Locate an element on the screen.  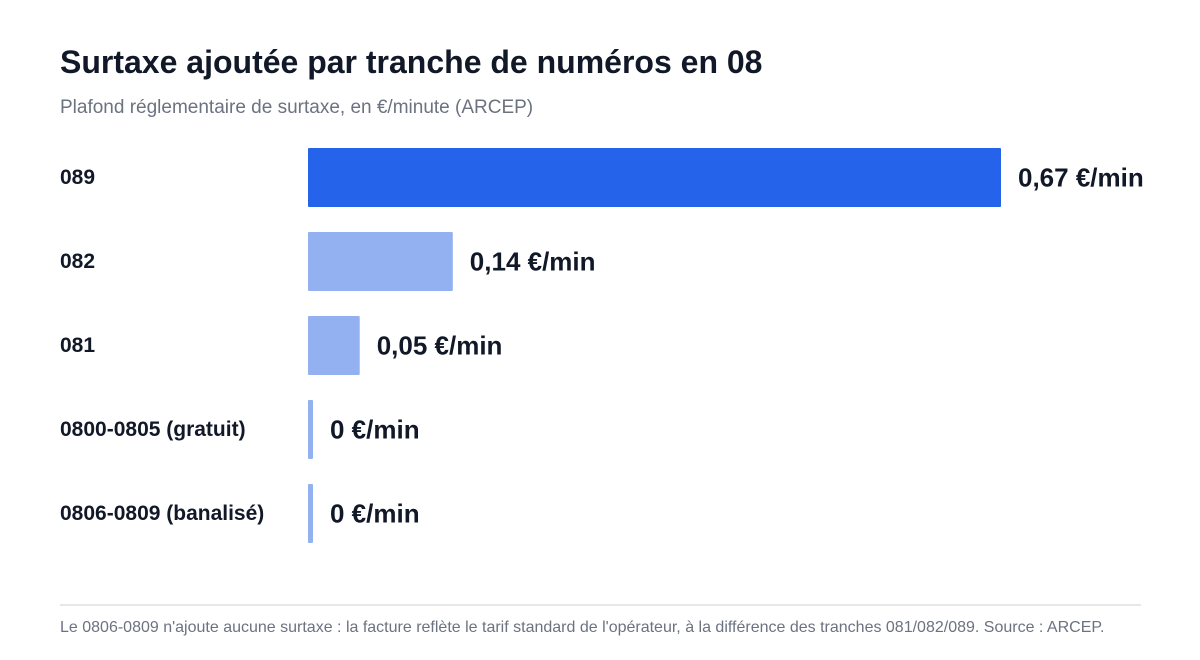
category-label: 0806-0809 (banalisé) is located at coordinates (162, 513).